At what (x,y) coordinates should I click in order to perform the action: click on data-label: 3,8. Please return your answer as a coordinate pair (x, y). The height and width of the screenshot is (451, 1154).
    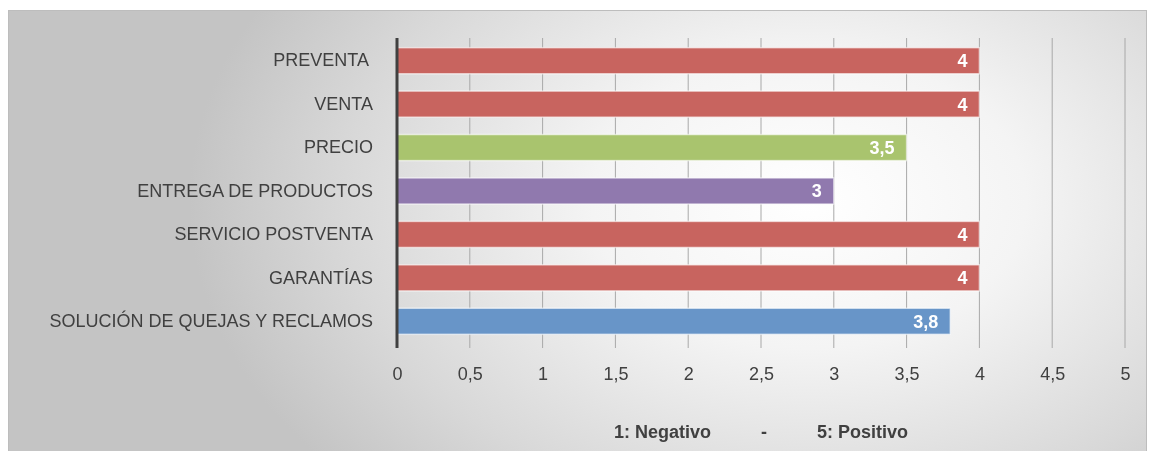
    Looking at the image, I should click on (926, 321).